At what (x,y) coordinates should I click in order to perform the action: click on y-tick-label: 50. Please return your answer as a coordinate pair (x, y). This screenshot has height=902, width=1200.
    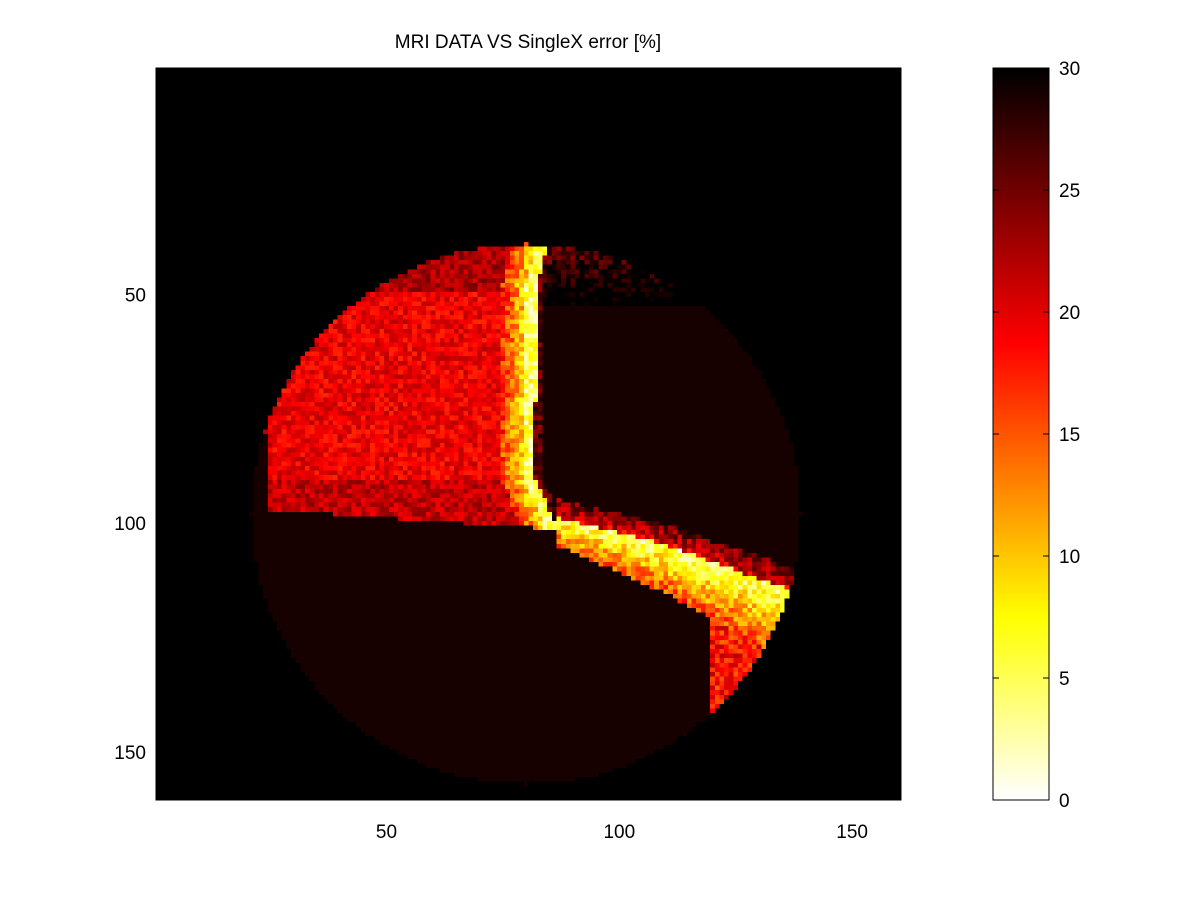
    Looking at the image, I should click on (135, 295).